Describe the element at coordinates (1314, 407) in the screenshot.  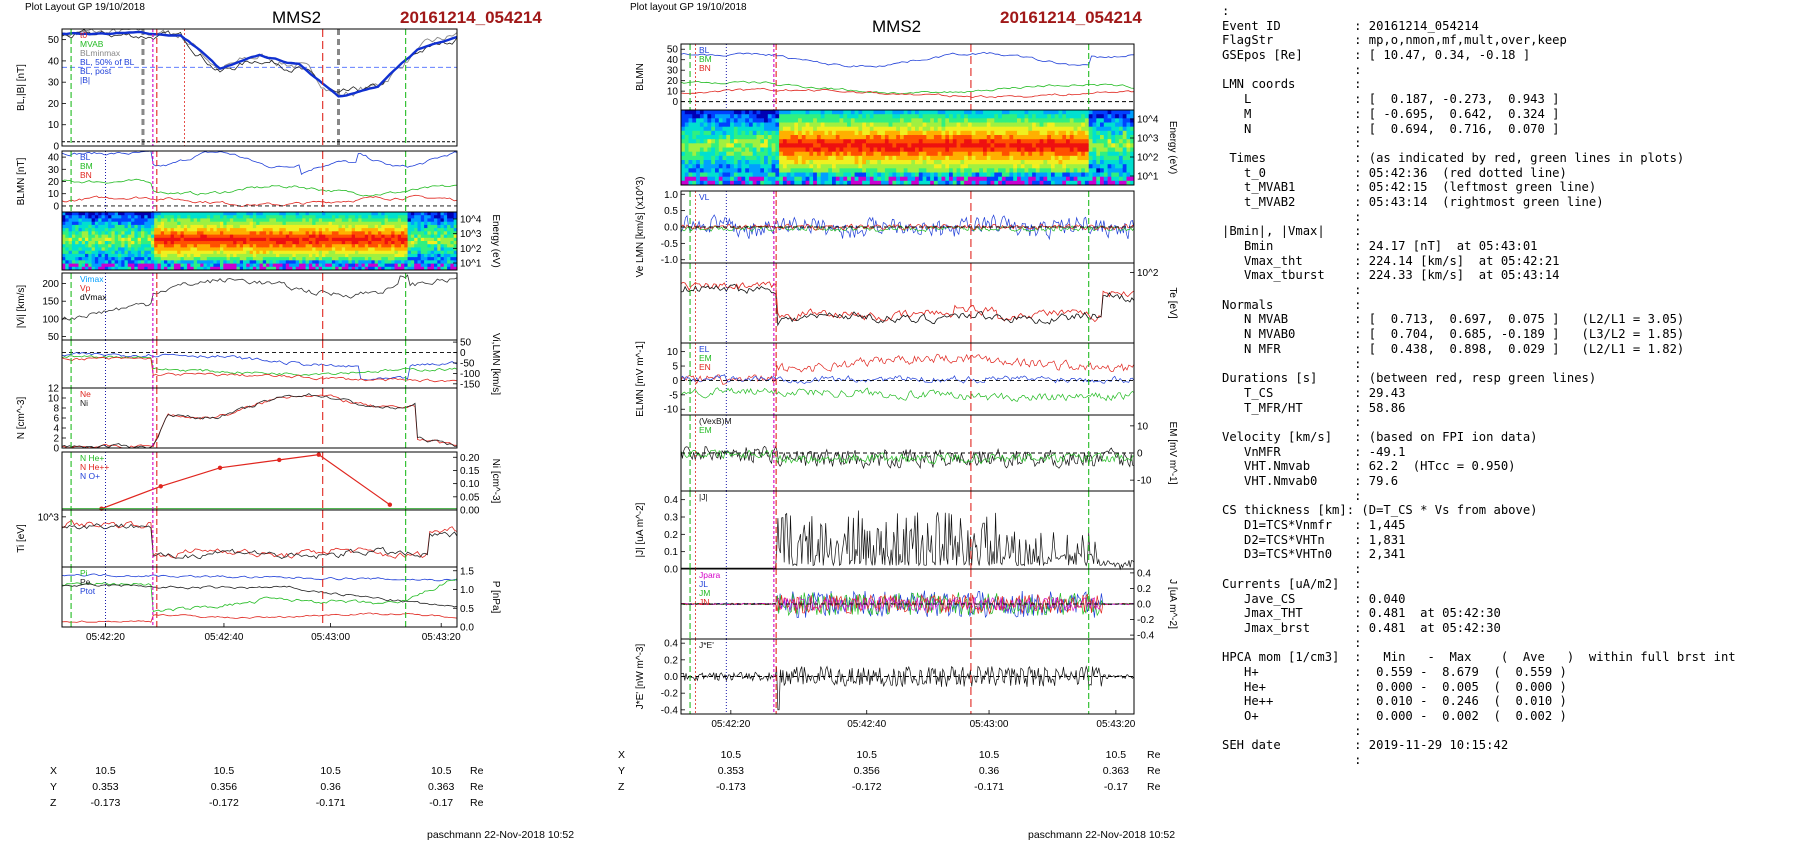
I see `summary-line: T_MFR/HT : 58.86` at that location.